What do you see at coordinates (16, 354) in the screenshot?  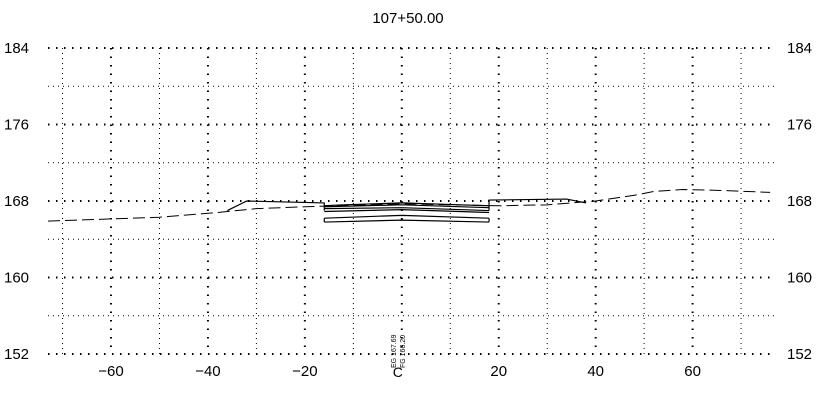 I see `y-tick-label-left: 152` at bounding box center [16, 354].